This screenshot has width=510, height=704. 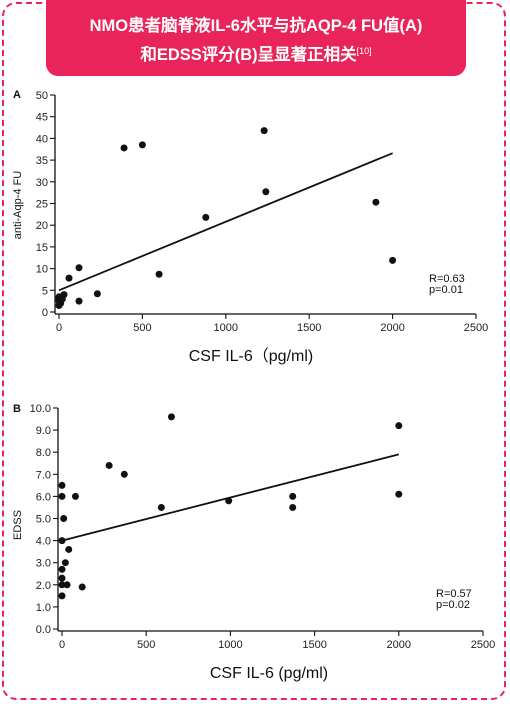 What do you see at coordinates (18, 205) in the screenshot?
I see `y-axis-label: anti-Aqp-4 FU` at bounding box center [18, 205].